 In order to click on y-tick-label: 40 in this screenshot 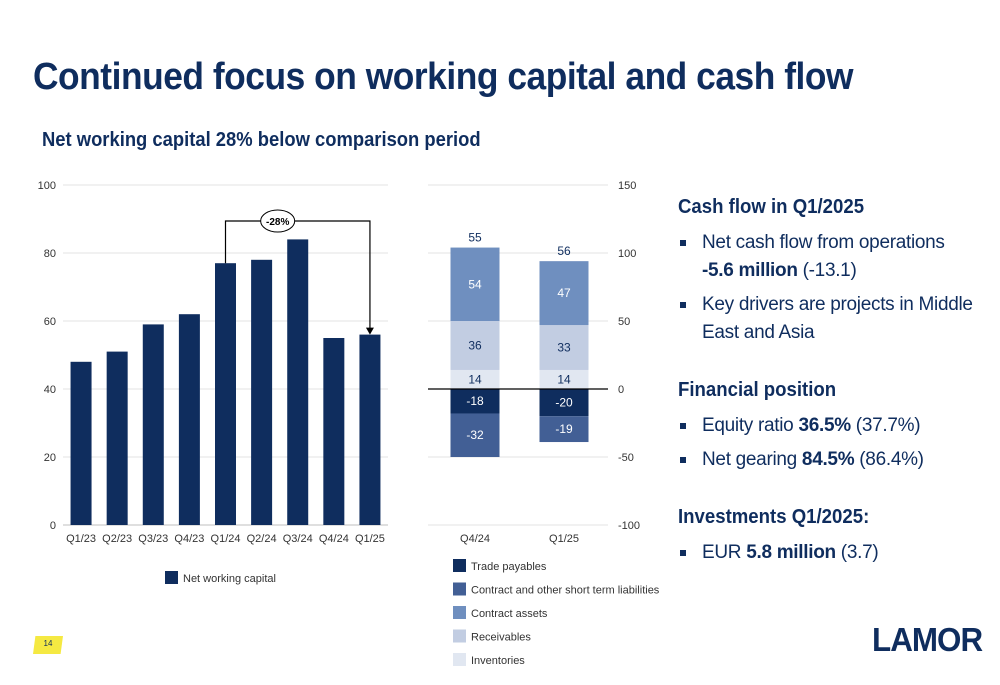, I will do `click(50, 390)`.